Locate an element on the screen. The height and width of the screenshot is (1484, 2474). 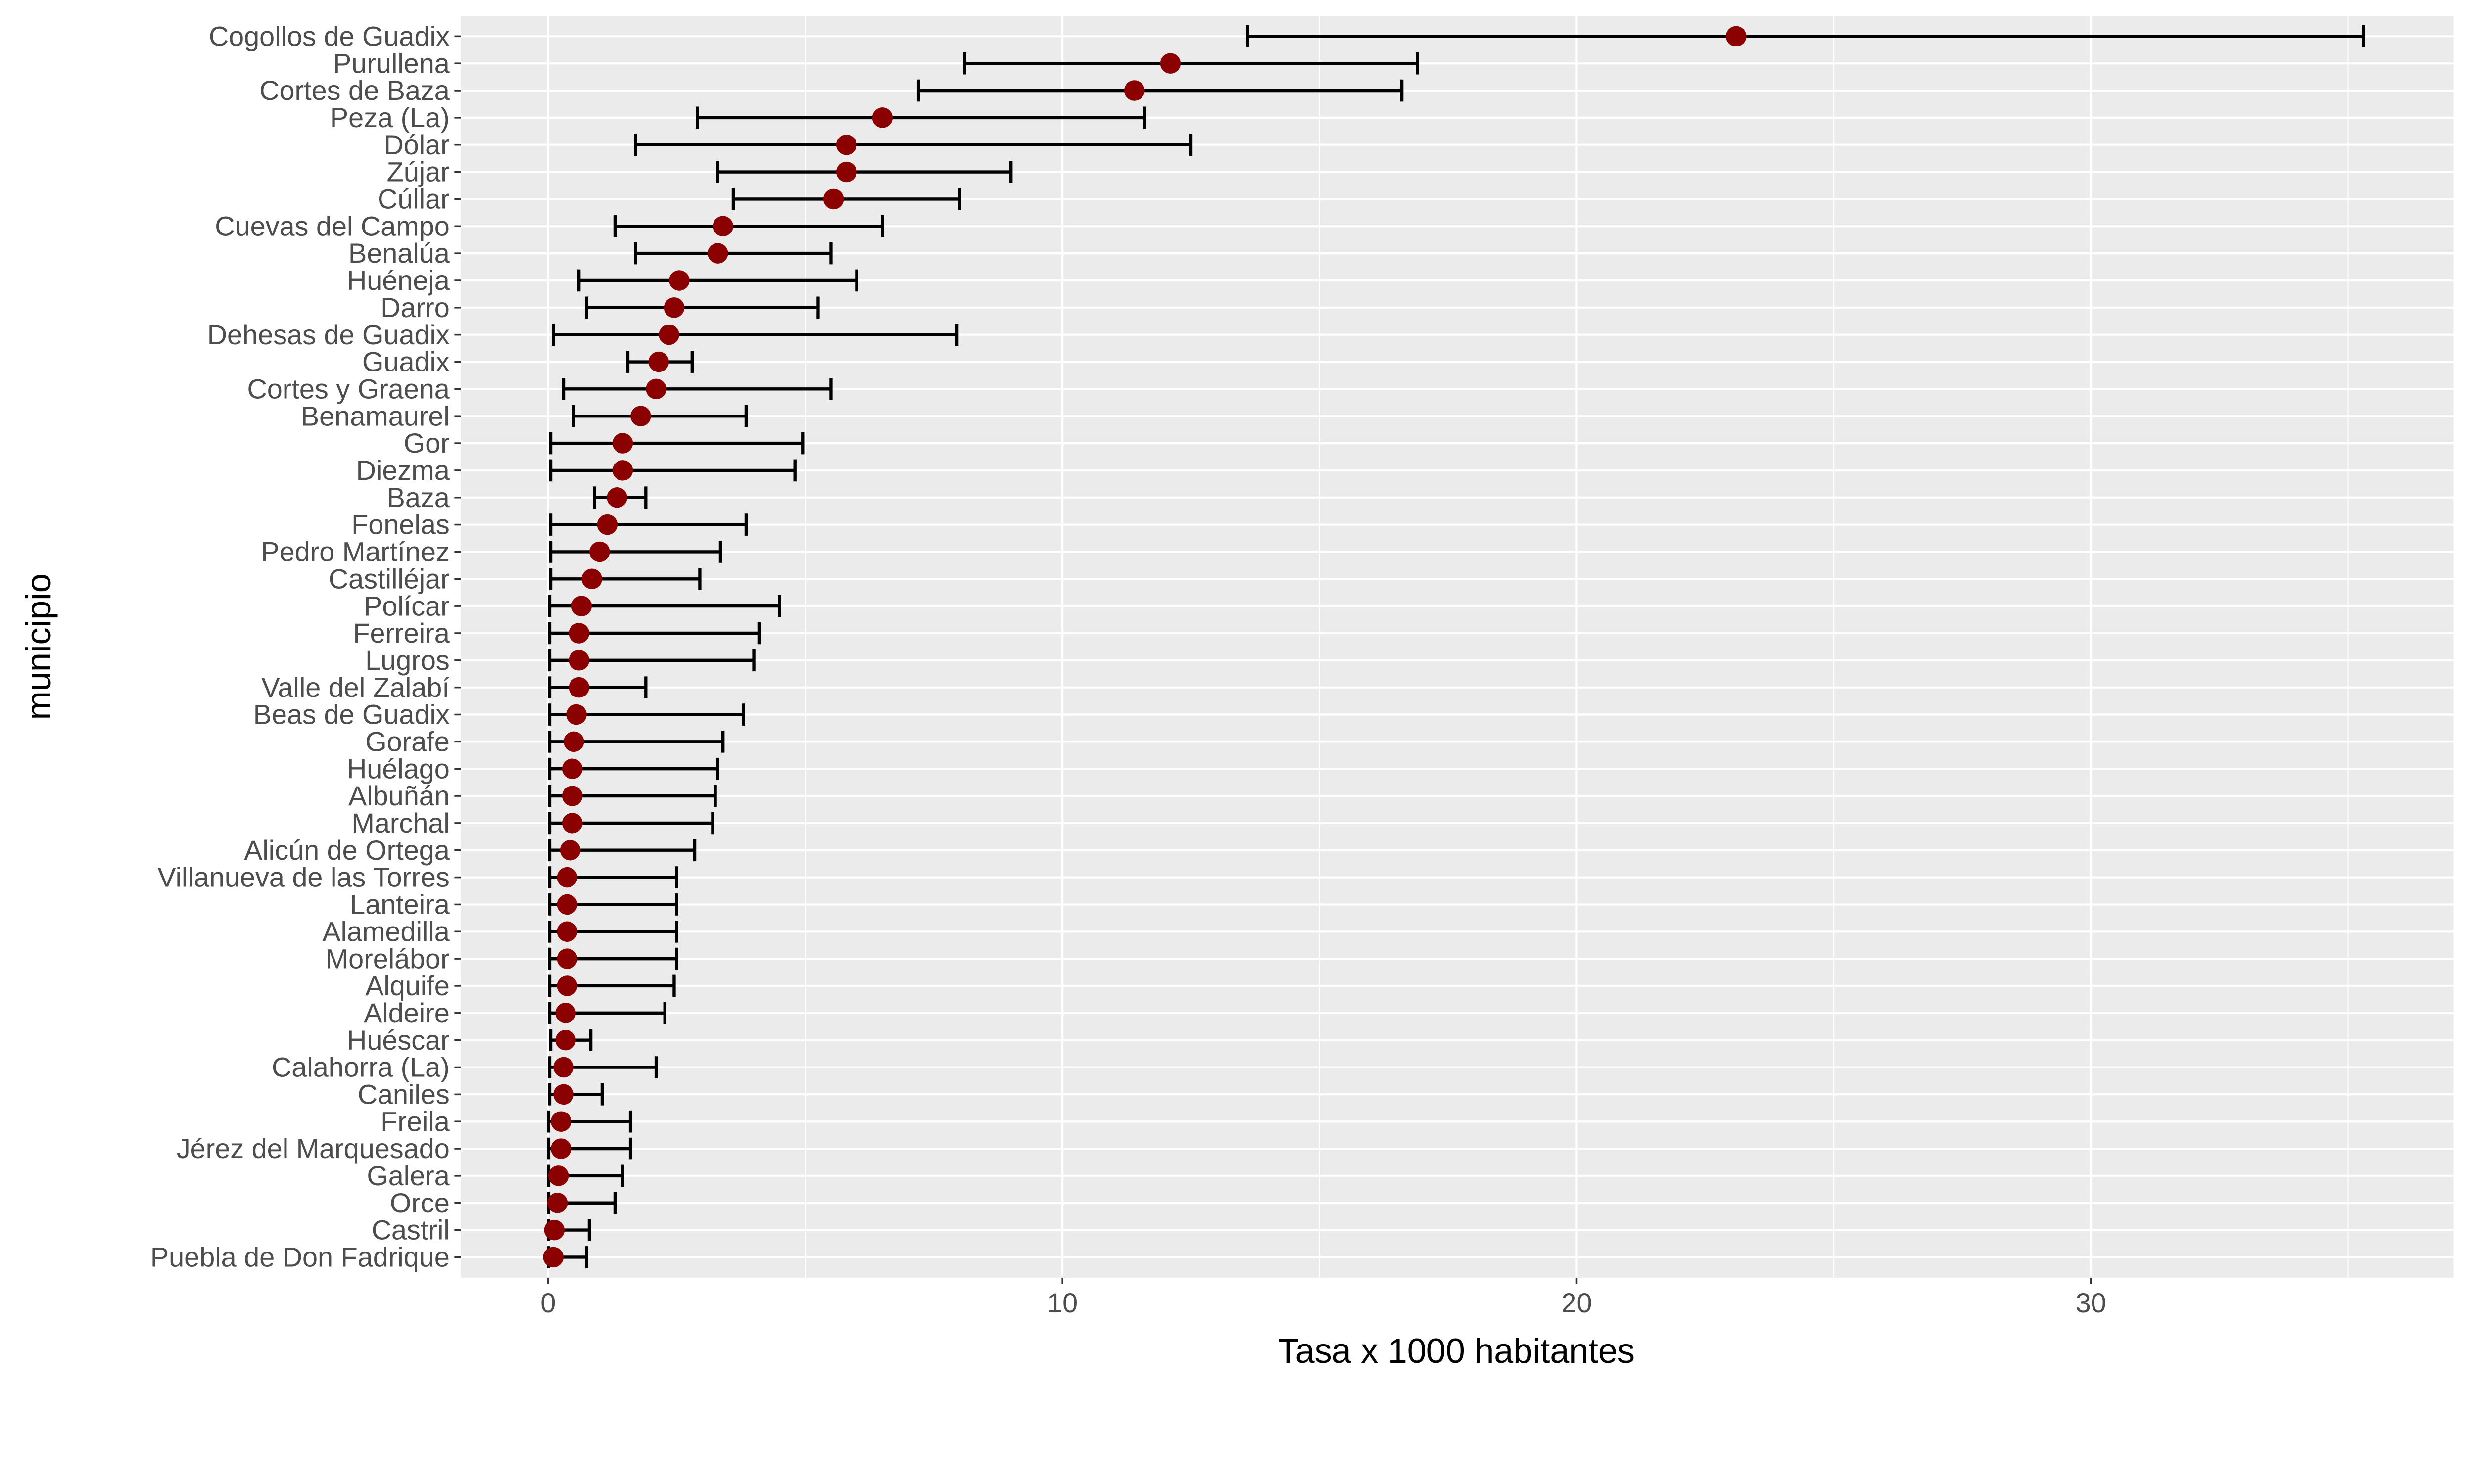
y-tick-label: Huéscar is located at coordinates (399, 1040).